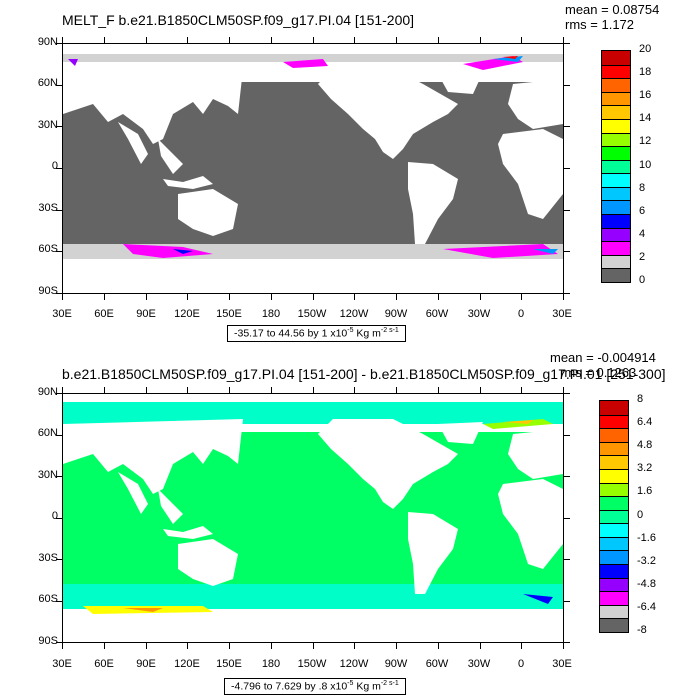  Describe the element at coordinates (645, 422) in the screenshot. I see `colorbar-label: 6.4` at that location.